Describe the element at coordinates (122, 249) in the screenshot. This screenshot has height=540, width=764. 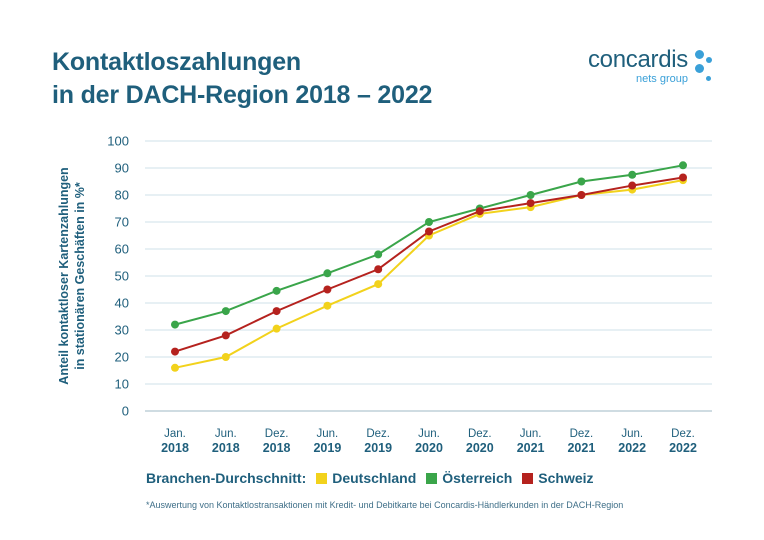
I see `y-tick-label: 60` at that location.